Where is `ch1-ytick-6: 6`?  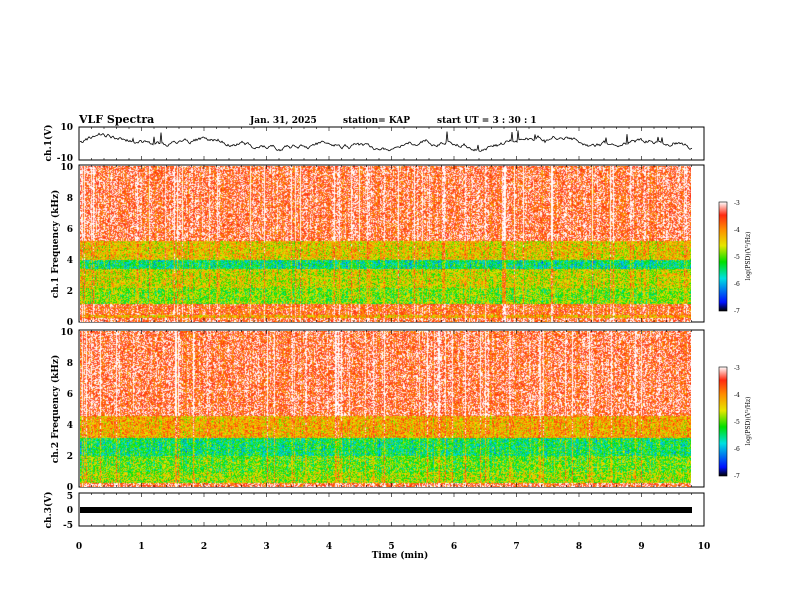 ch1-ytick-6: 6 is located at coordinates (70, 230).